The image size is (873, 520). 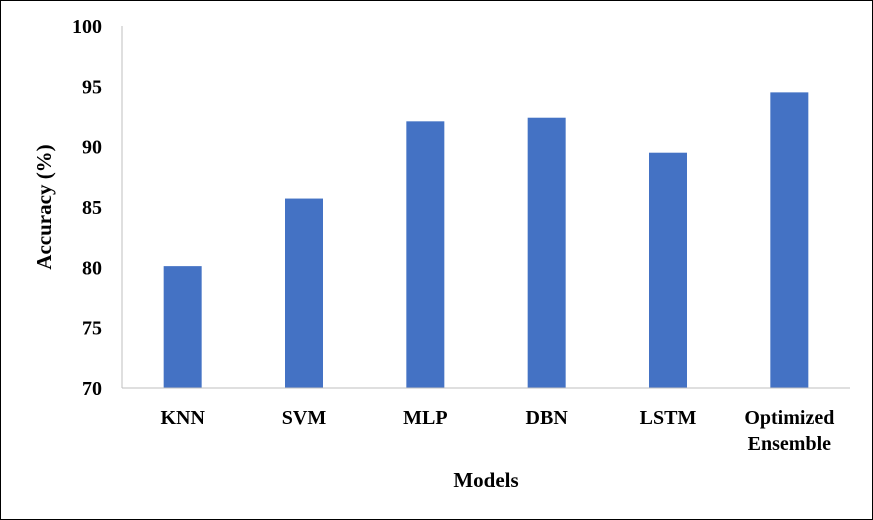 I want to click on x-tick-label-line: KNN, so click(x=182, y=418).